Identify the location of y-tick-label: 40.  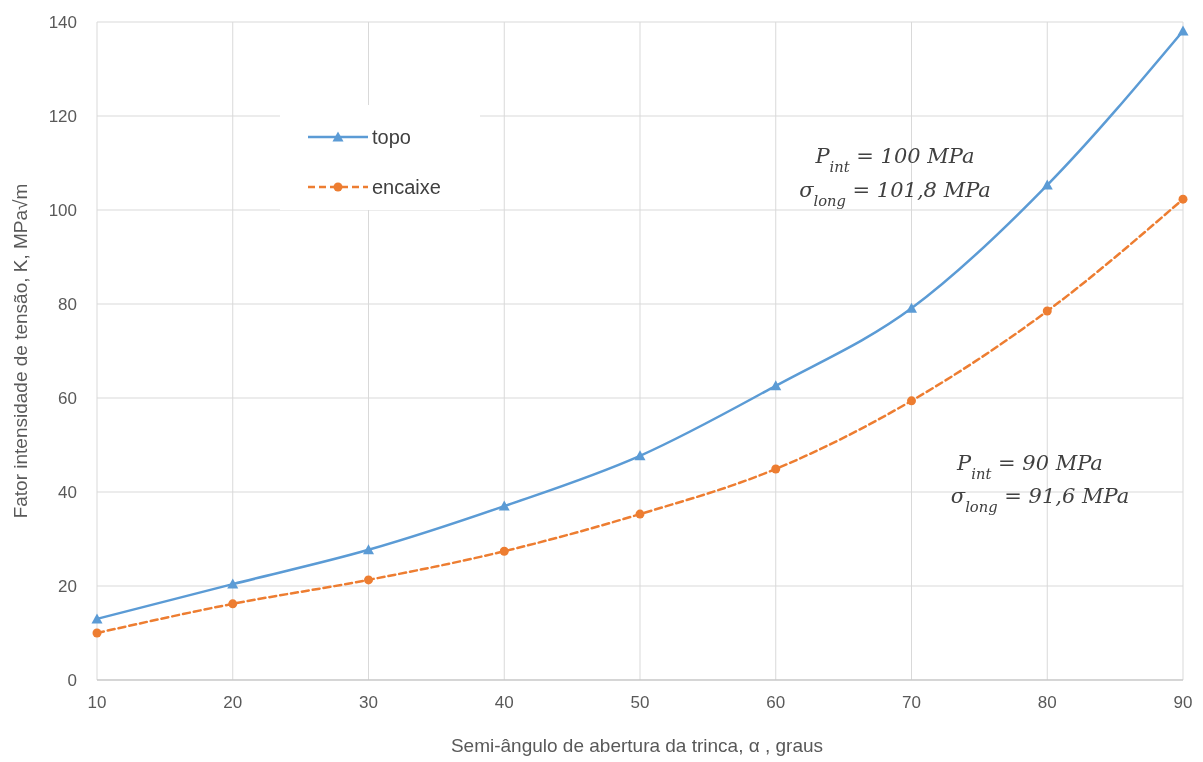
(67, 492).